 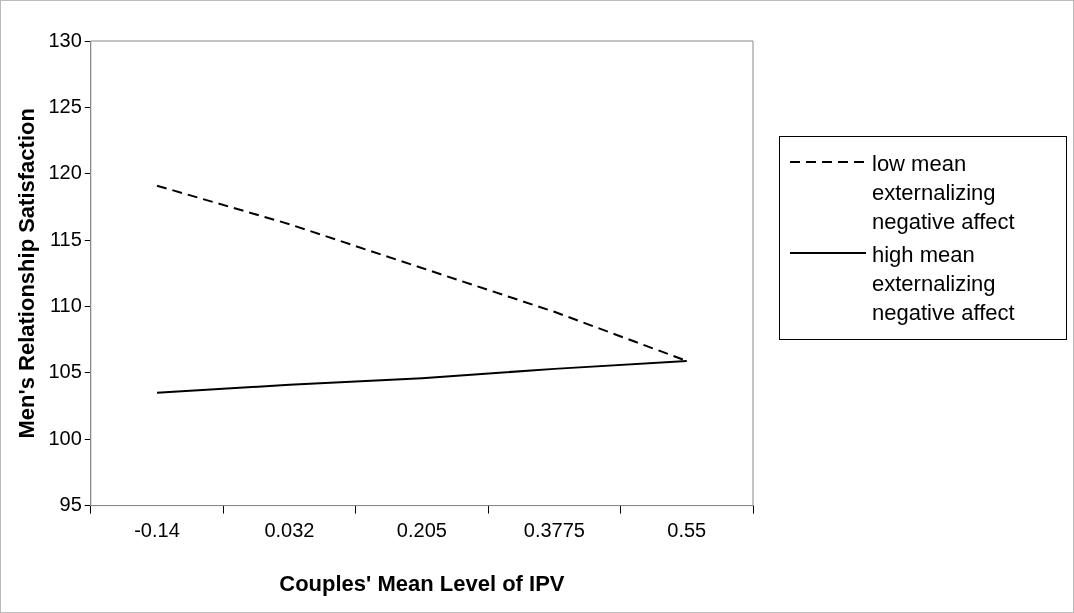 What do you see at coordinates (70, 504) in the screenshot?
I see `y-tick-label: 95` at bounding box center [70, 504].